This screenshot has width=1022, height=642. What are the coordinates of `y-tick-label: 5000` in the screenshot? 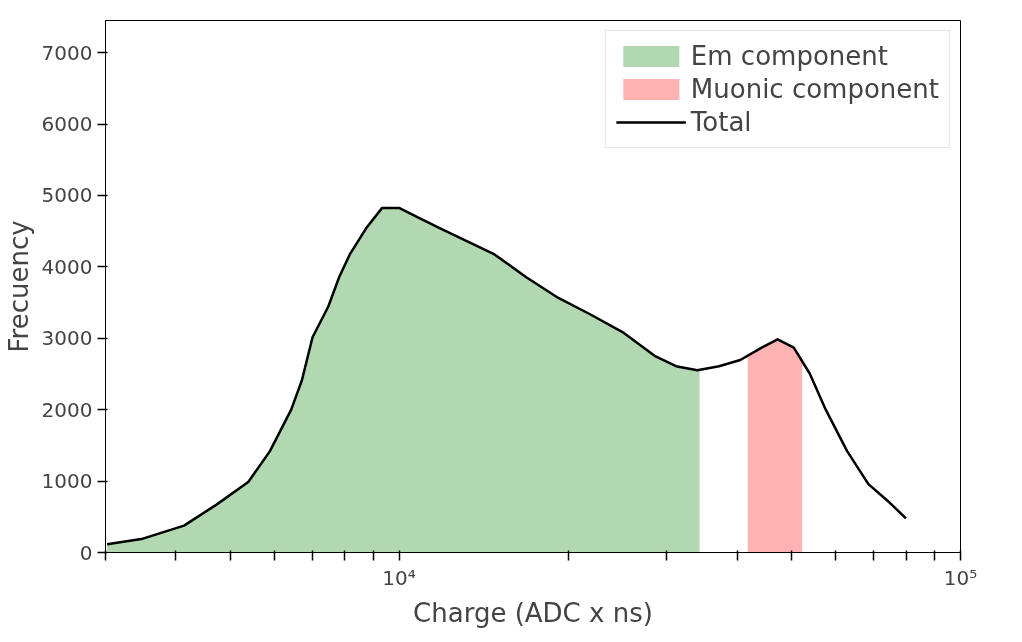 It's located at (67, 195).